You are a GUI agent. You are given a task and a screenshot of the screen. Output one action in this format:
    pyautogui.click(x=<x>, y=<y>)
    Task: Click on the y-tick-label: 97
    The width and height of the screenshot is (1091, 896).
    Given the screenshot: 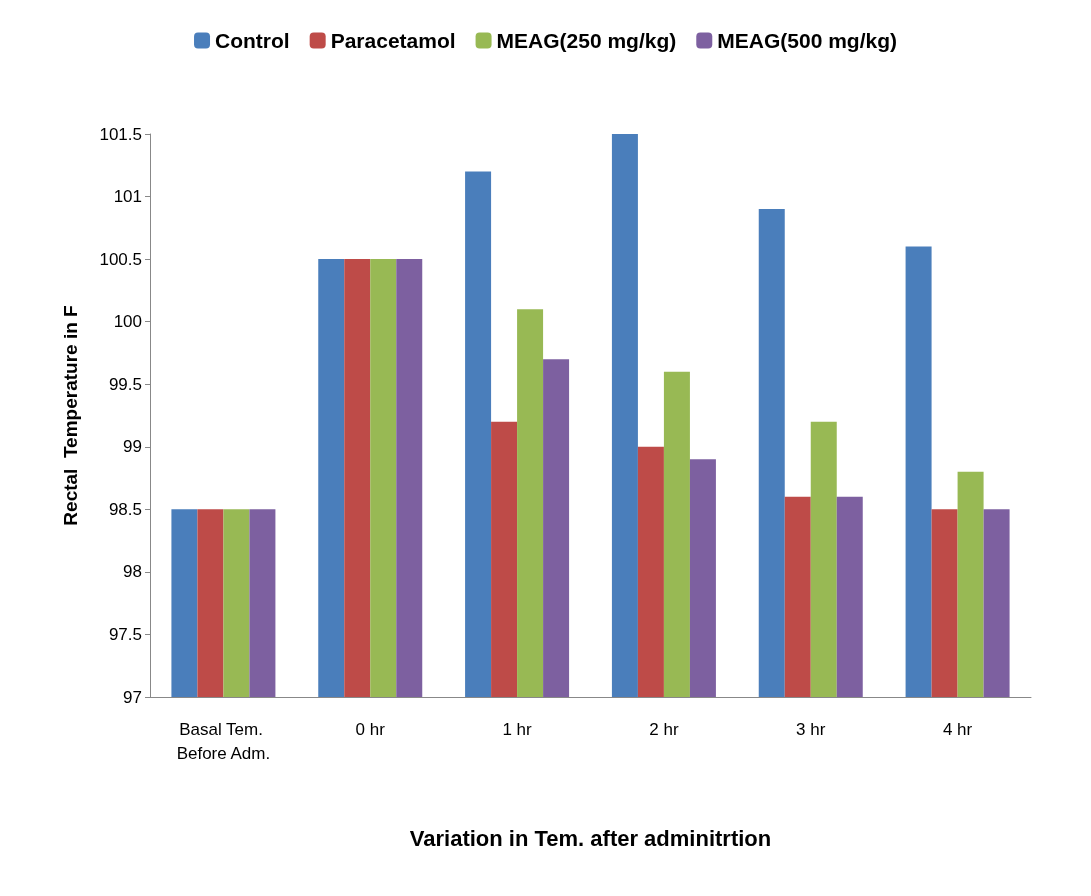 What is the action you would take?
    pyautogui.click(x=132, y=697)
    